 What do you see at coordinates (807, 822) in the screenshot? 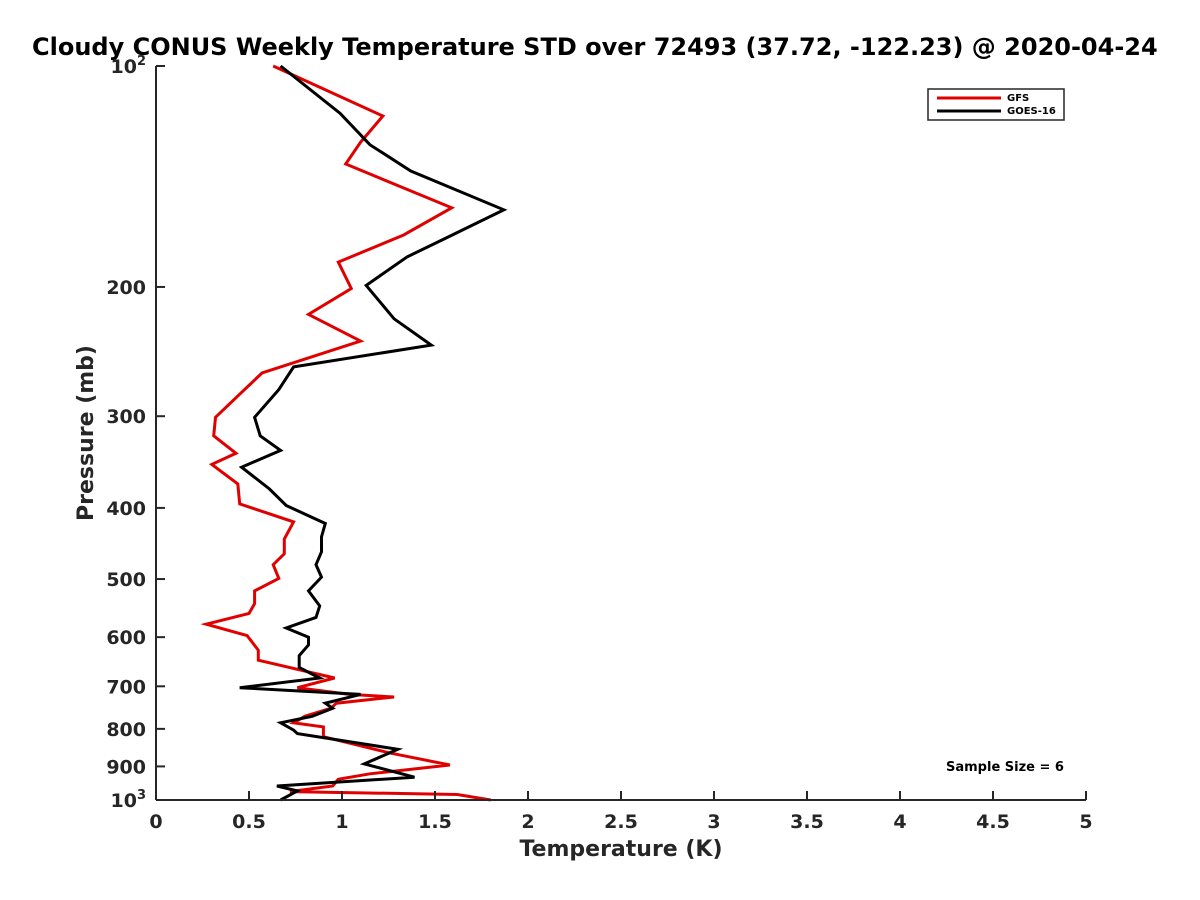
I see `x-tick-label: 3.5` at bounding box center [807, 822].